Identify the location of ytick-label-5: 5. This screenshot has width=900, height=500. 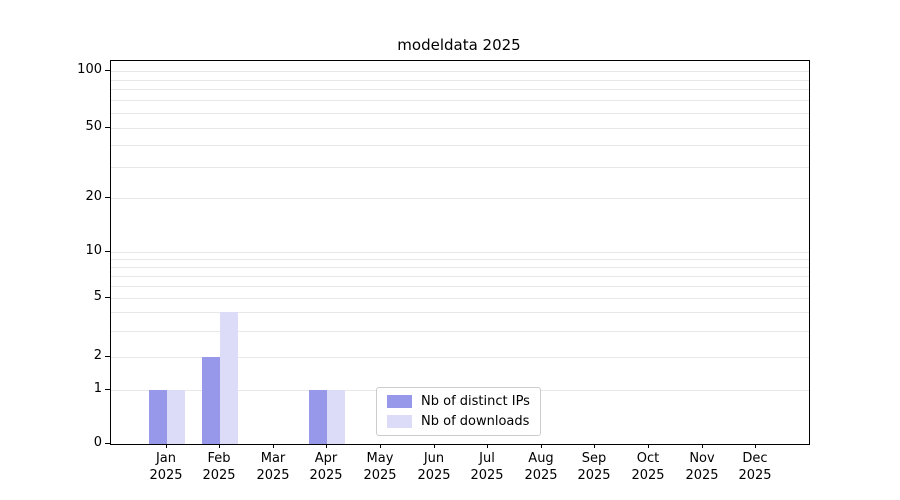
(97, 296).